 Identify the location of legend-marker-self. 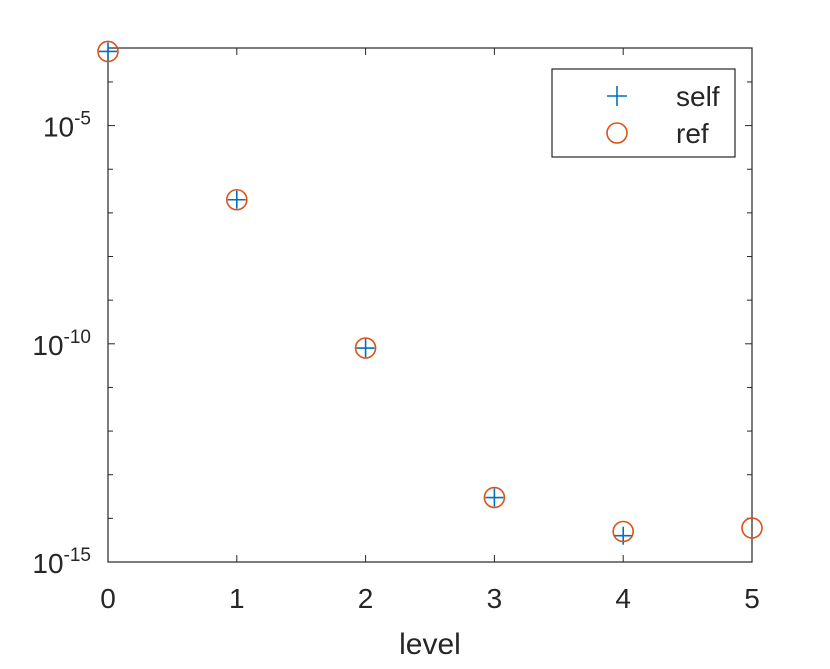
(617, 96).